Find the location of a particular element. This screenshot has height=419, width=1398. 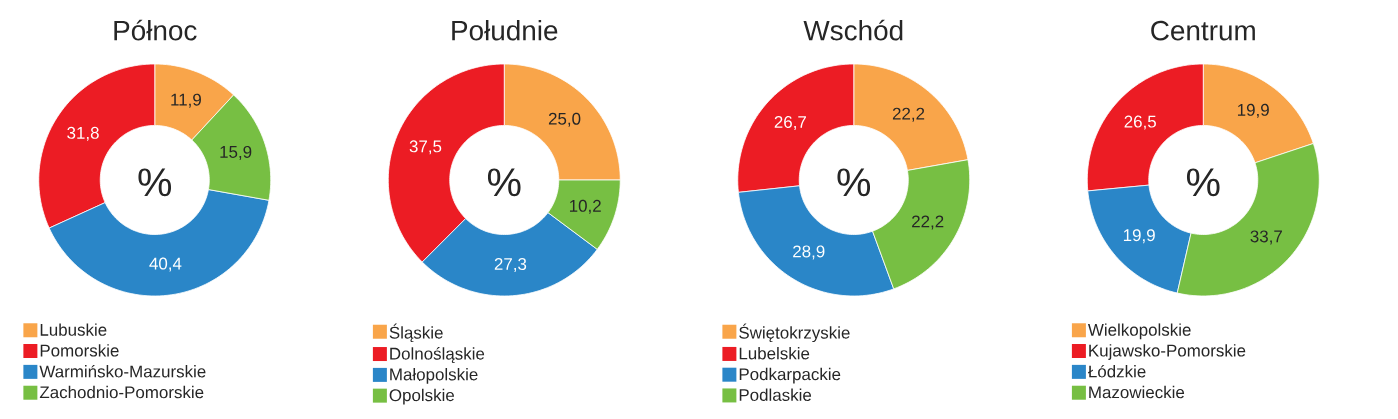

data-label: 25,0 is located at coordinates (564, 119).